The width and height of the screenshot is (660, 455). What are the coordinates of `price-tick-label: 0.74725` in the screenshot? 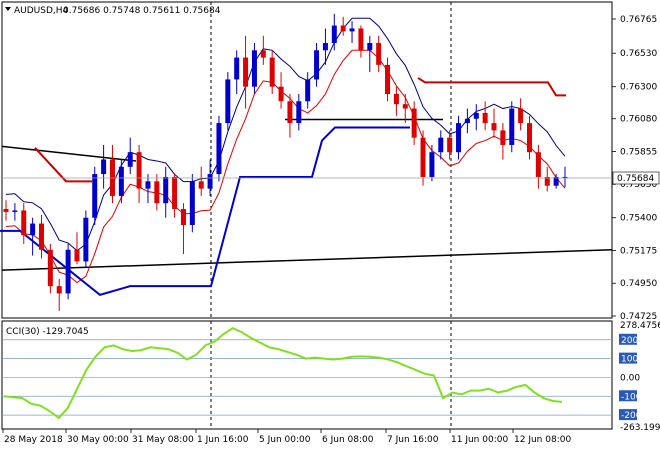 It's located at (638, 317).